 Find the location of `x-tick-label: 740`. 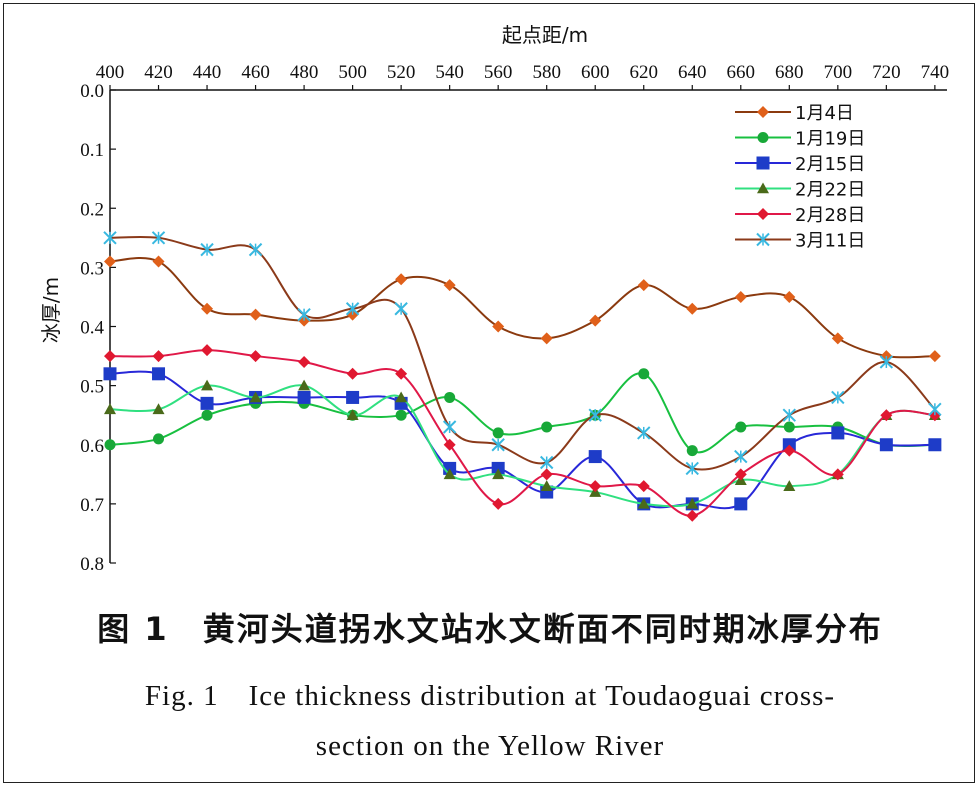

x-tick-label: 740 is located at coordinates (935, 72).